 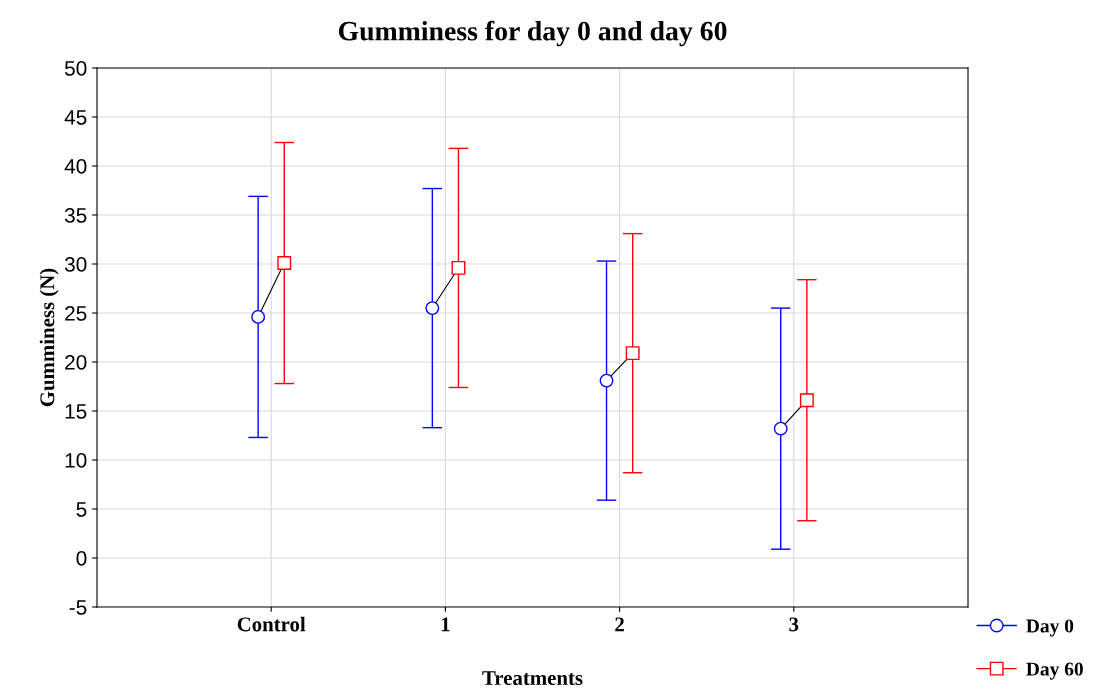 What do you see at coordinates (75, 215) in the screenshot?
I see `y-tick-label: 35` at bounding box center [75, 215].